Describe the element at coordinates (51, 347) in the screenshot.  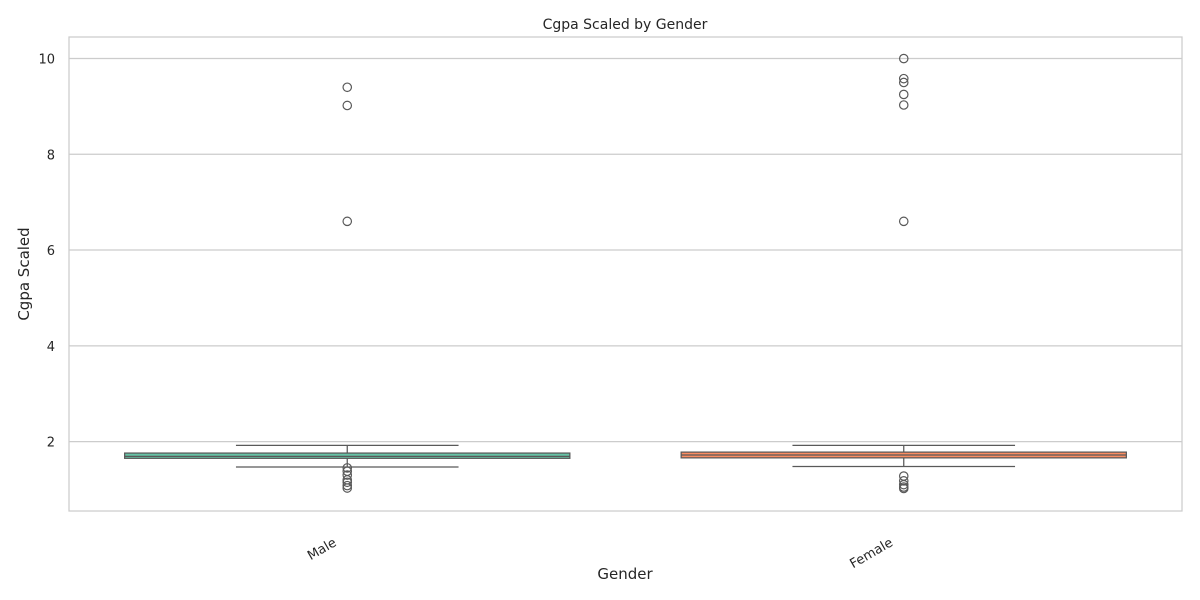
I see `y-tick-label: 4` at that location.